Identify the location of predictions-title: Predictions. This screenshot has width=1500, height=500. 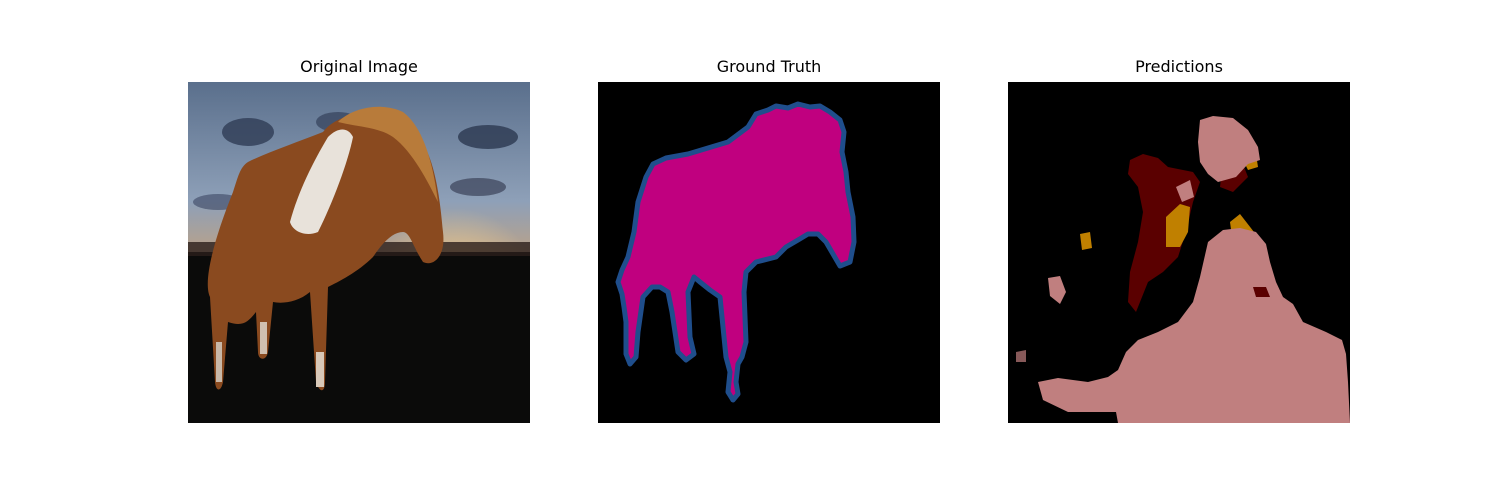
(1179, 66).